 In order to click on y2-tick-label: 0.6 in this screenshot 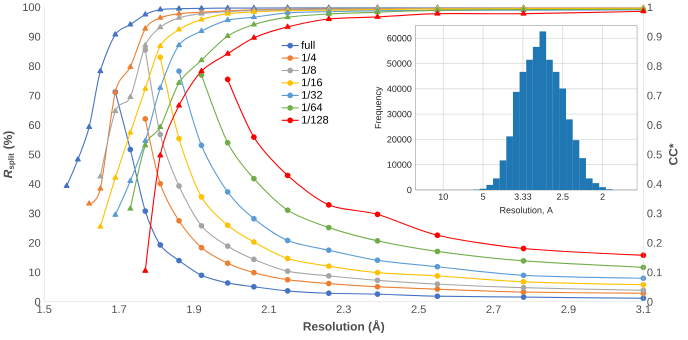, I will do `click(654, 124)`.